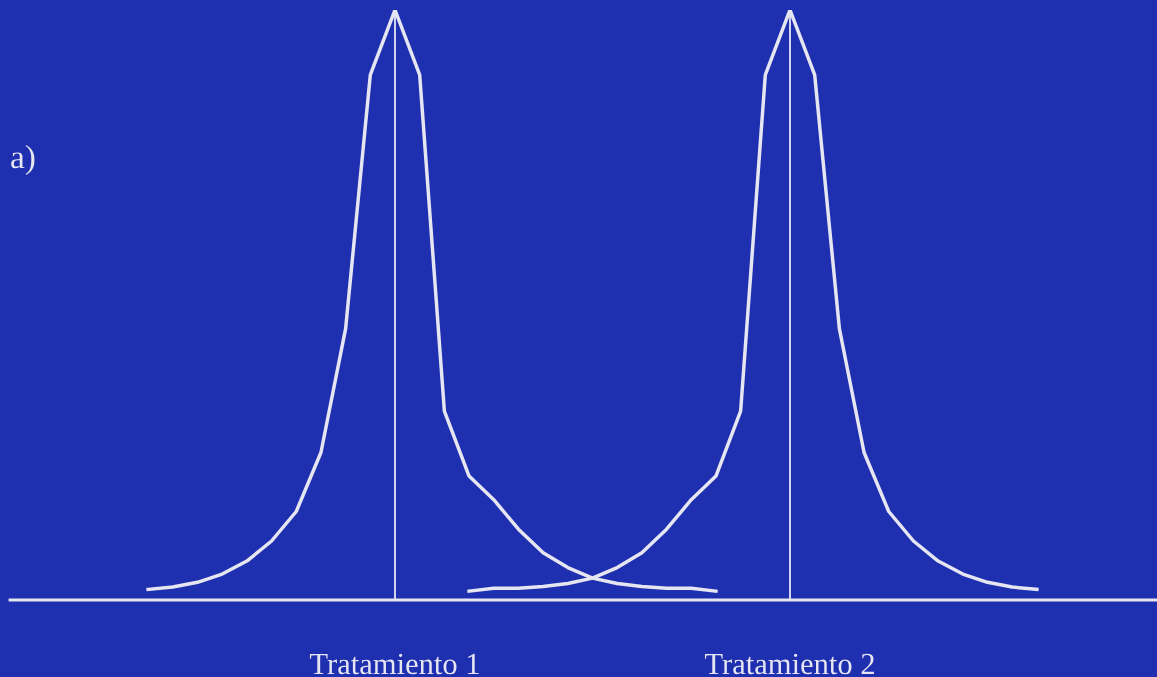  What do you see at coordinates (394, 664) in the screenshot?
I see `x-tick-label: Tratamiento 1` at bounding box center [394, 664].